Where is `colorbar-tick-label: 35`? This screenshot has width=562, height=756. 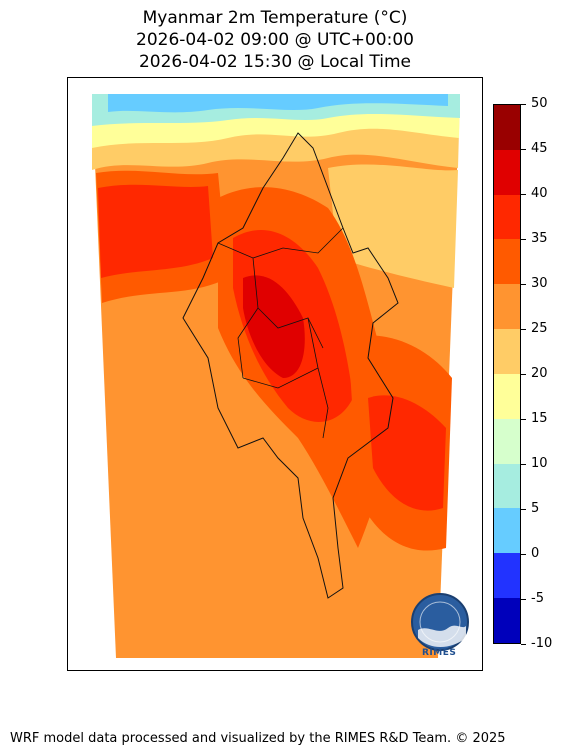
colorbar-tick-label: 35 is located at coordinates (539, 238).